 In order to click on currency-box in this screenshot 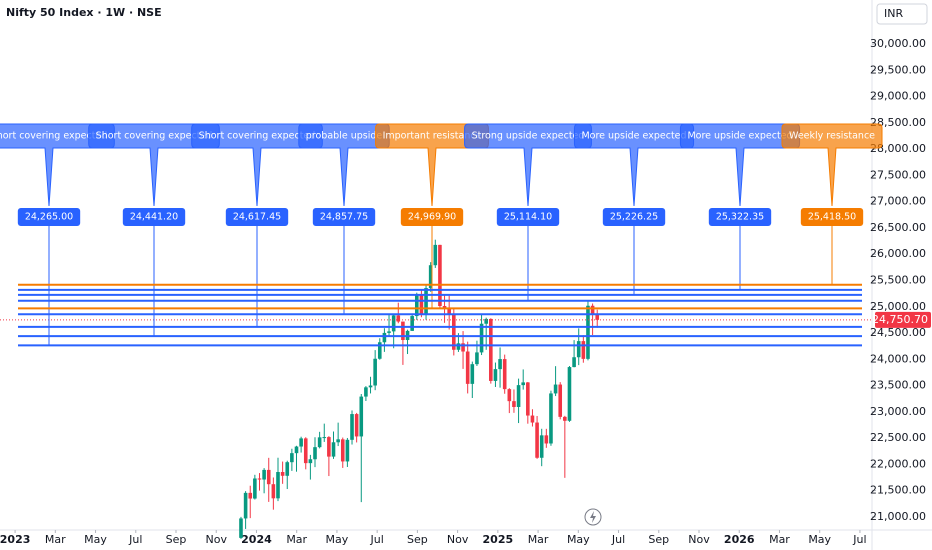, I will do `click(902, 14)`.